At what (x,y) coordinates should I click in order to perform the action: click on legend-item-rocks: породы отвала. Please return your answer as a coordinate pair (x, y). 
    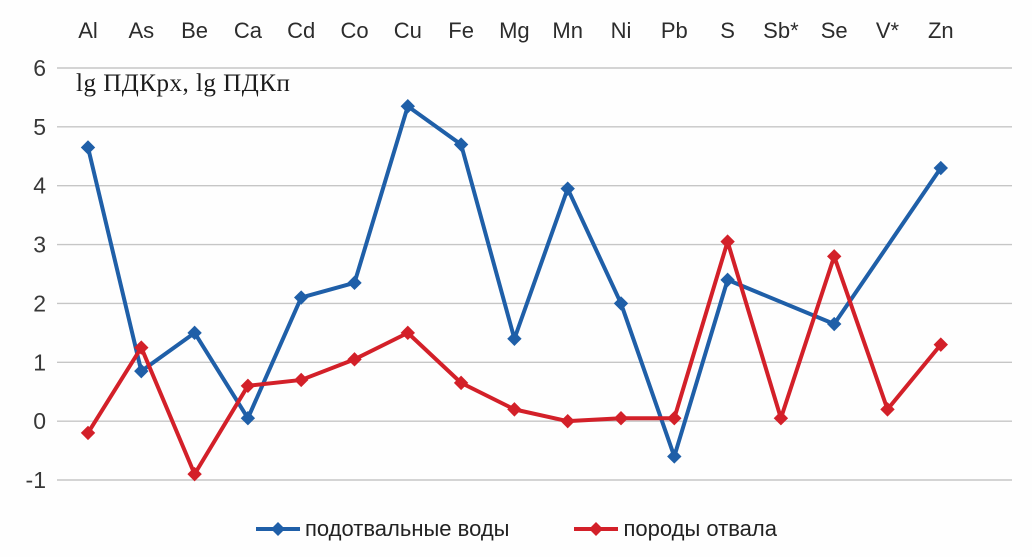
    Looking at the image, I should click on (675, 529).